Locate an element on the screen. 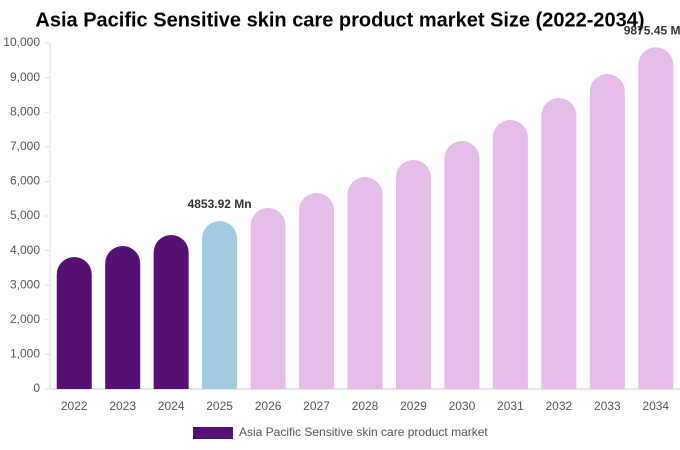 The image size is (680, 450). y-tick-label: 6,000 is located at coordinates (25, 181).